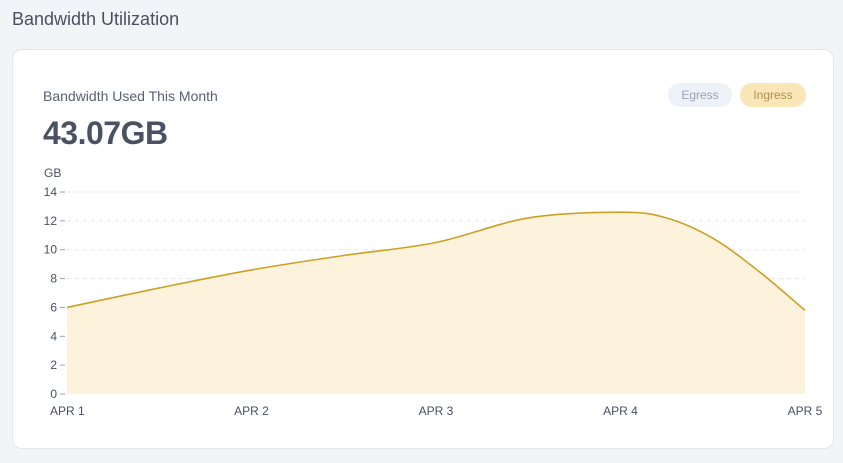 The height and width of the screenshot is (463, 843). What do you see at coordinates (773, 95) in the screenshot?
I see `ingress-toggle: Ingress` at bounding box center [773, 95].